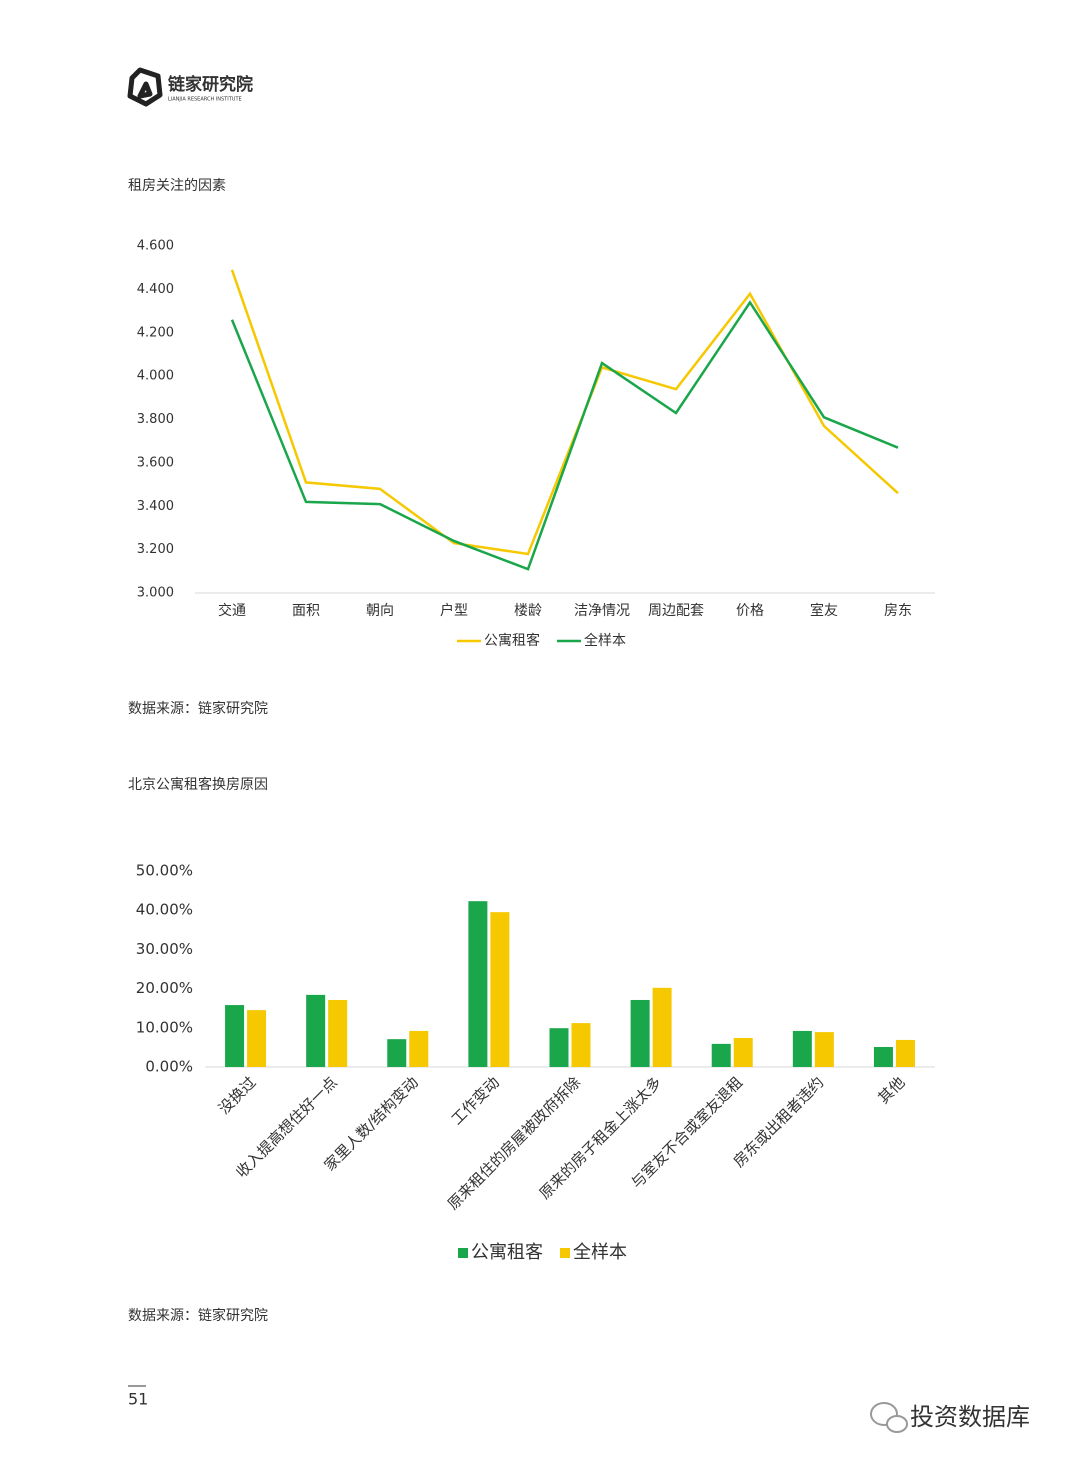  Describe the element at coordinates (164, 871) in the screenshot. I see `y-tick-label: 50.00%` at that location.